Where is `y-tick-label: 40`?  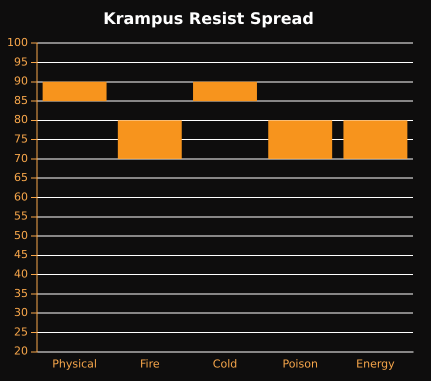 y-tick-label: 40 is located at coordinates (21, 274).